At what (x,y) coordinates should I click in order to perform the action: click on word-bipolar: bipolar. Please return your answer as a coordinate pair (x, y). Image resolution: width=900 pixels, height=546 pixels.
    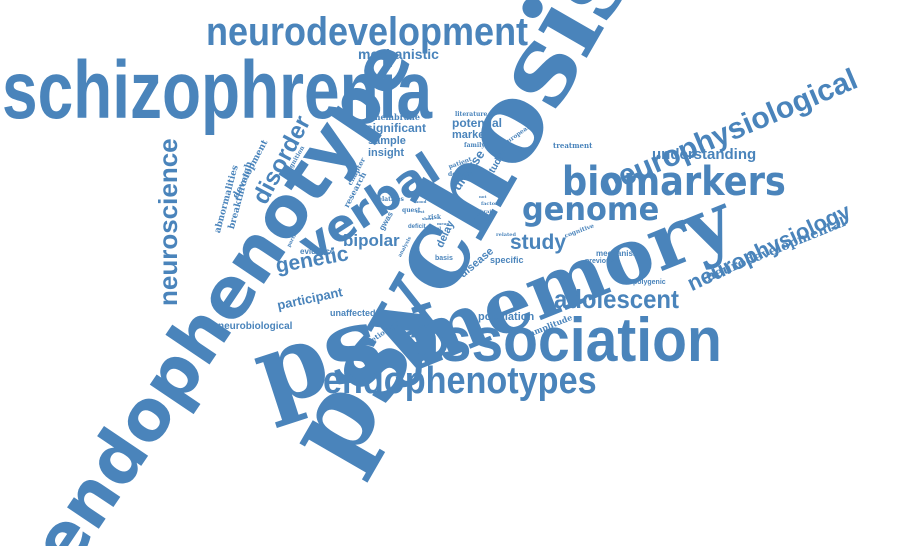
    Looking at the image, I should click on (371, 240).